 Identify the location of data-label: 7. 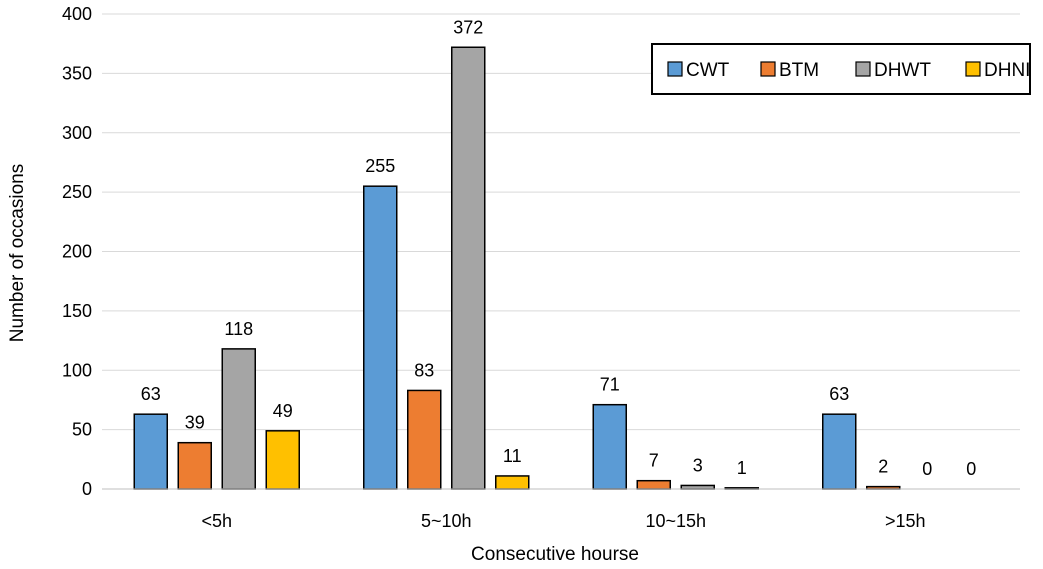
(654, 461).